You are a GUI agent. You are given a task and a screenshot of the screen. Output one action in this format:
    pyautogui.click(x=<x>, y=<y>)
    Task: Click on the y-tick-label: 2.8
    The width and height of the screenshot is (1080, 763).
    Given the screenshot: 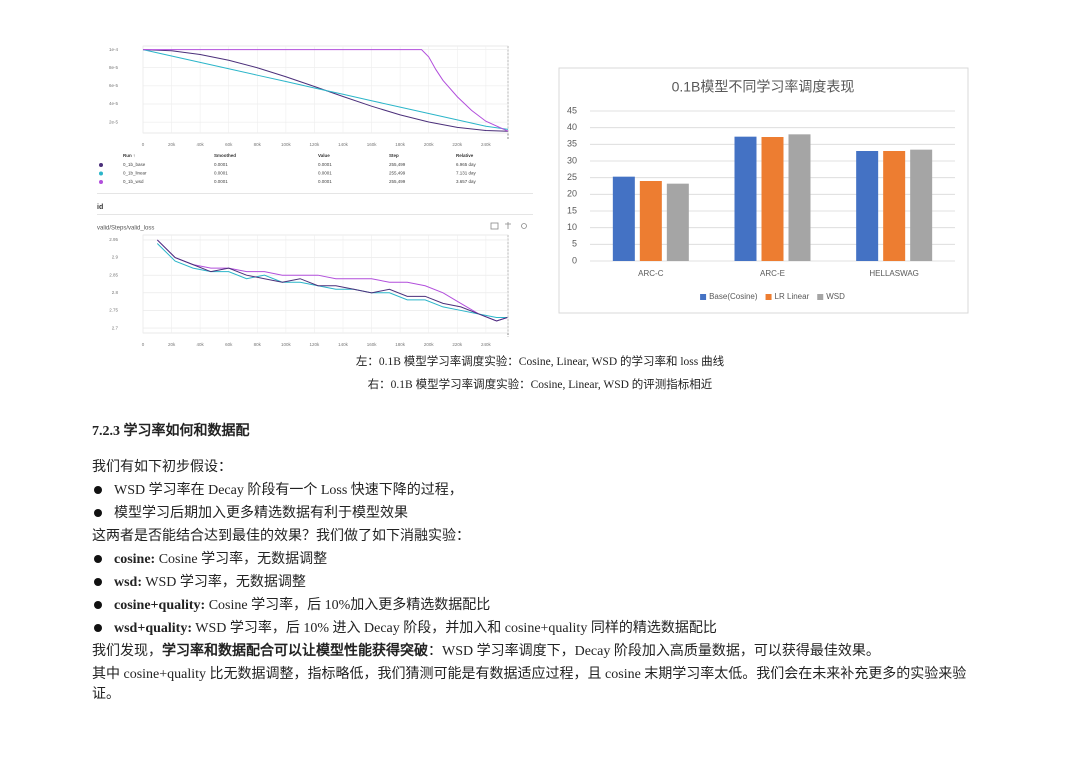 What is the action you would take?
    pyautogui.click(x=115, y=292)
    